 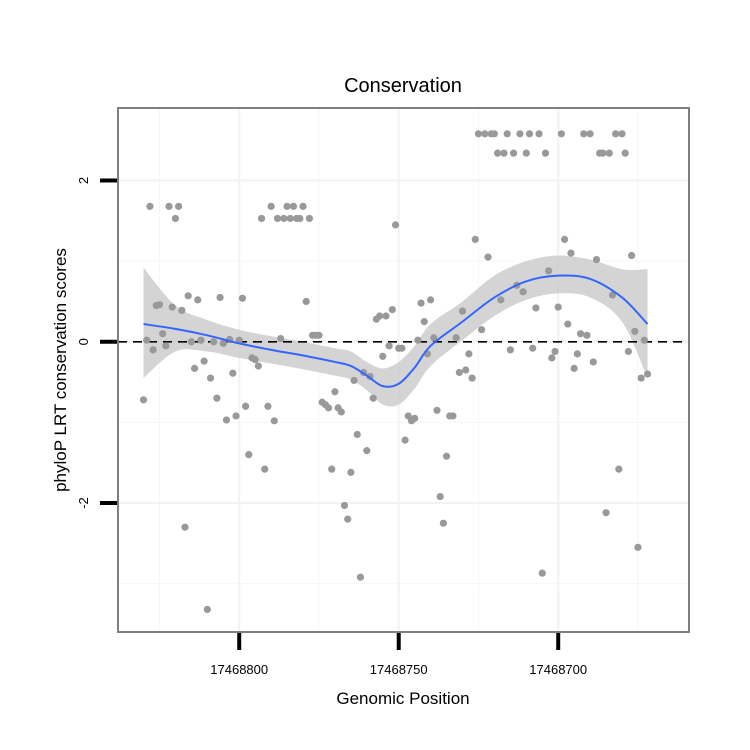 What do you see at coordinates (239, 669) in the screenshot?
I see `x-tick-label: 17468800` at bounding box center [239, 669].